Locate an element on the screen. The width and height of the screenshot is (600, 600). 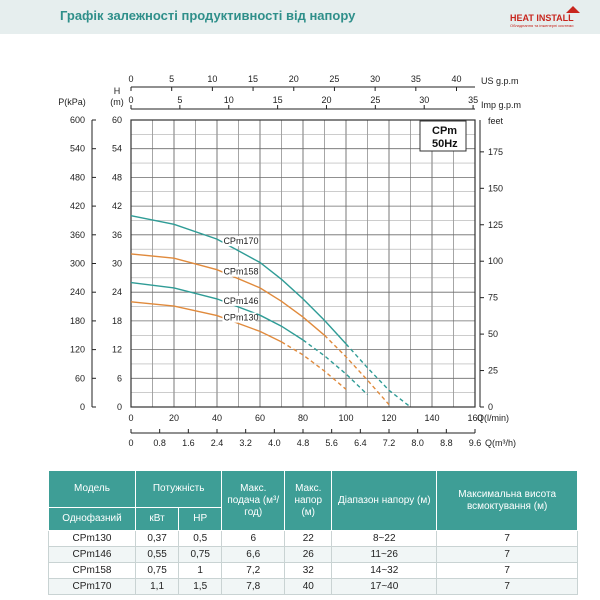
p-axis-label: P(kPa) is located at coordinates (72, 102).